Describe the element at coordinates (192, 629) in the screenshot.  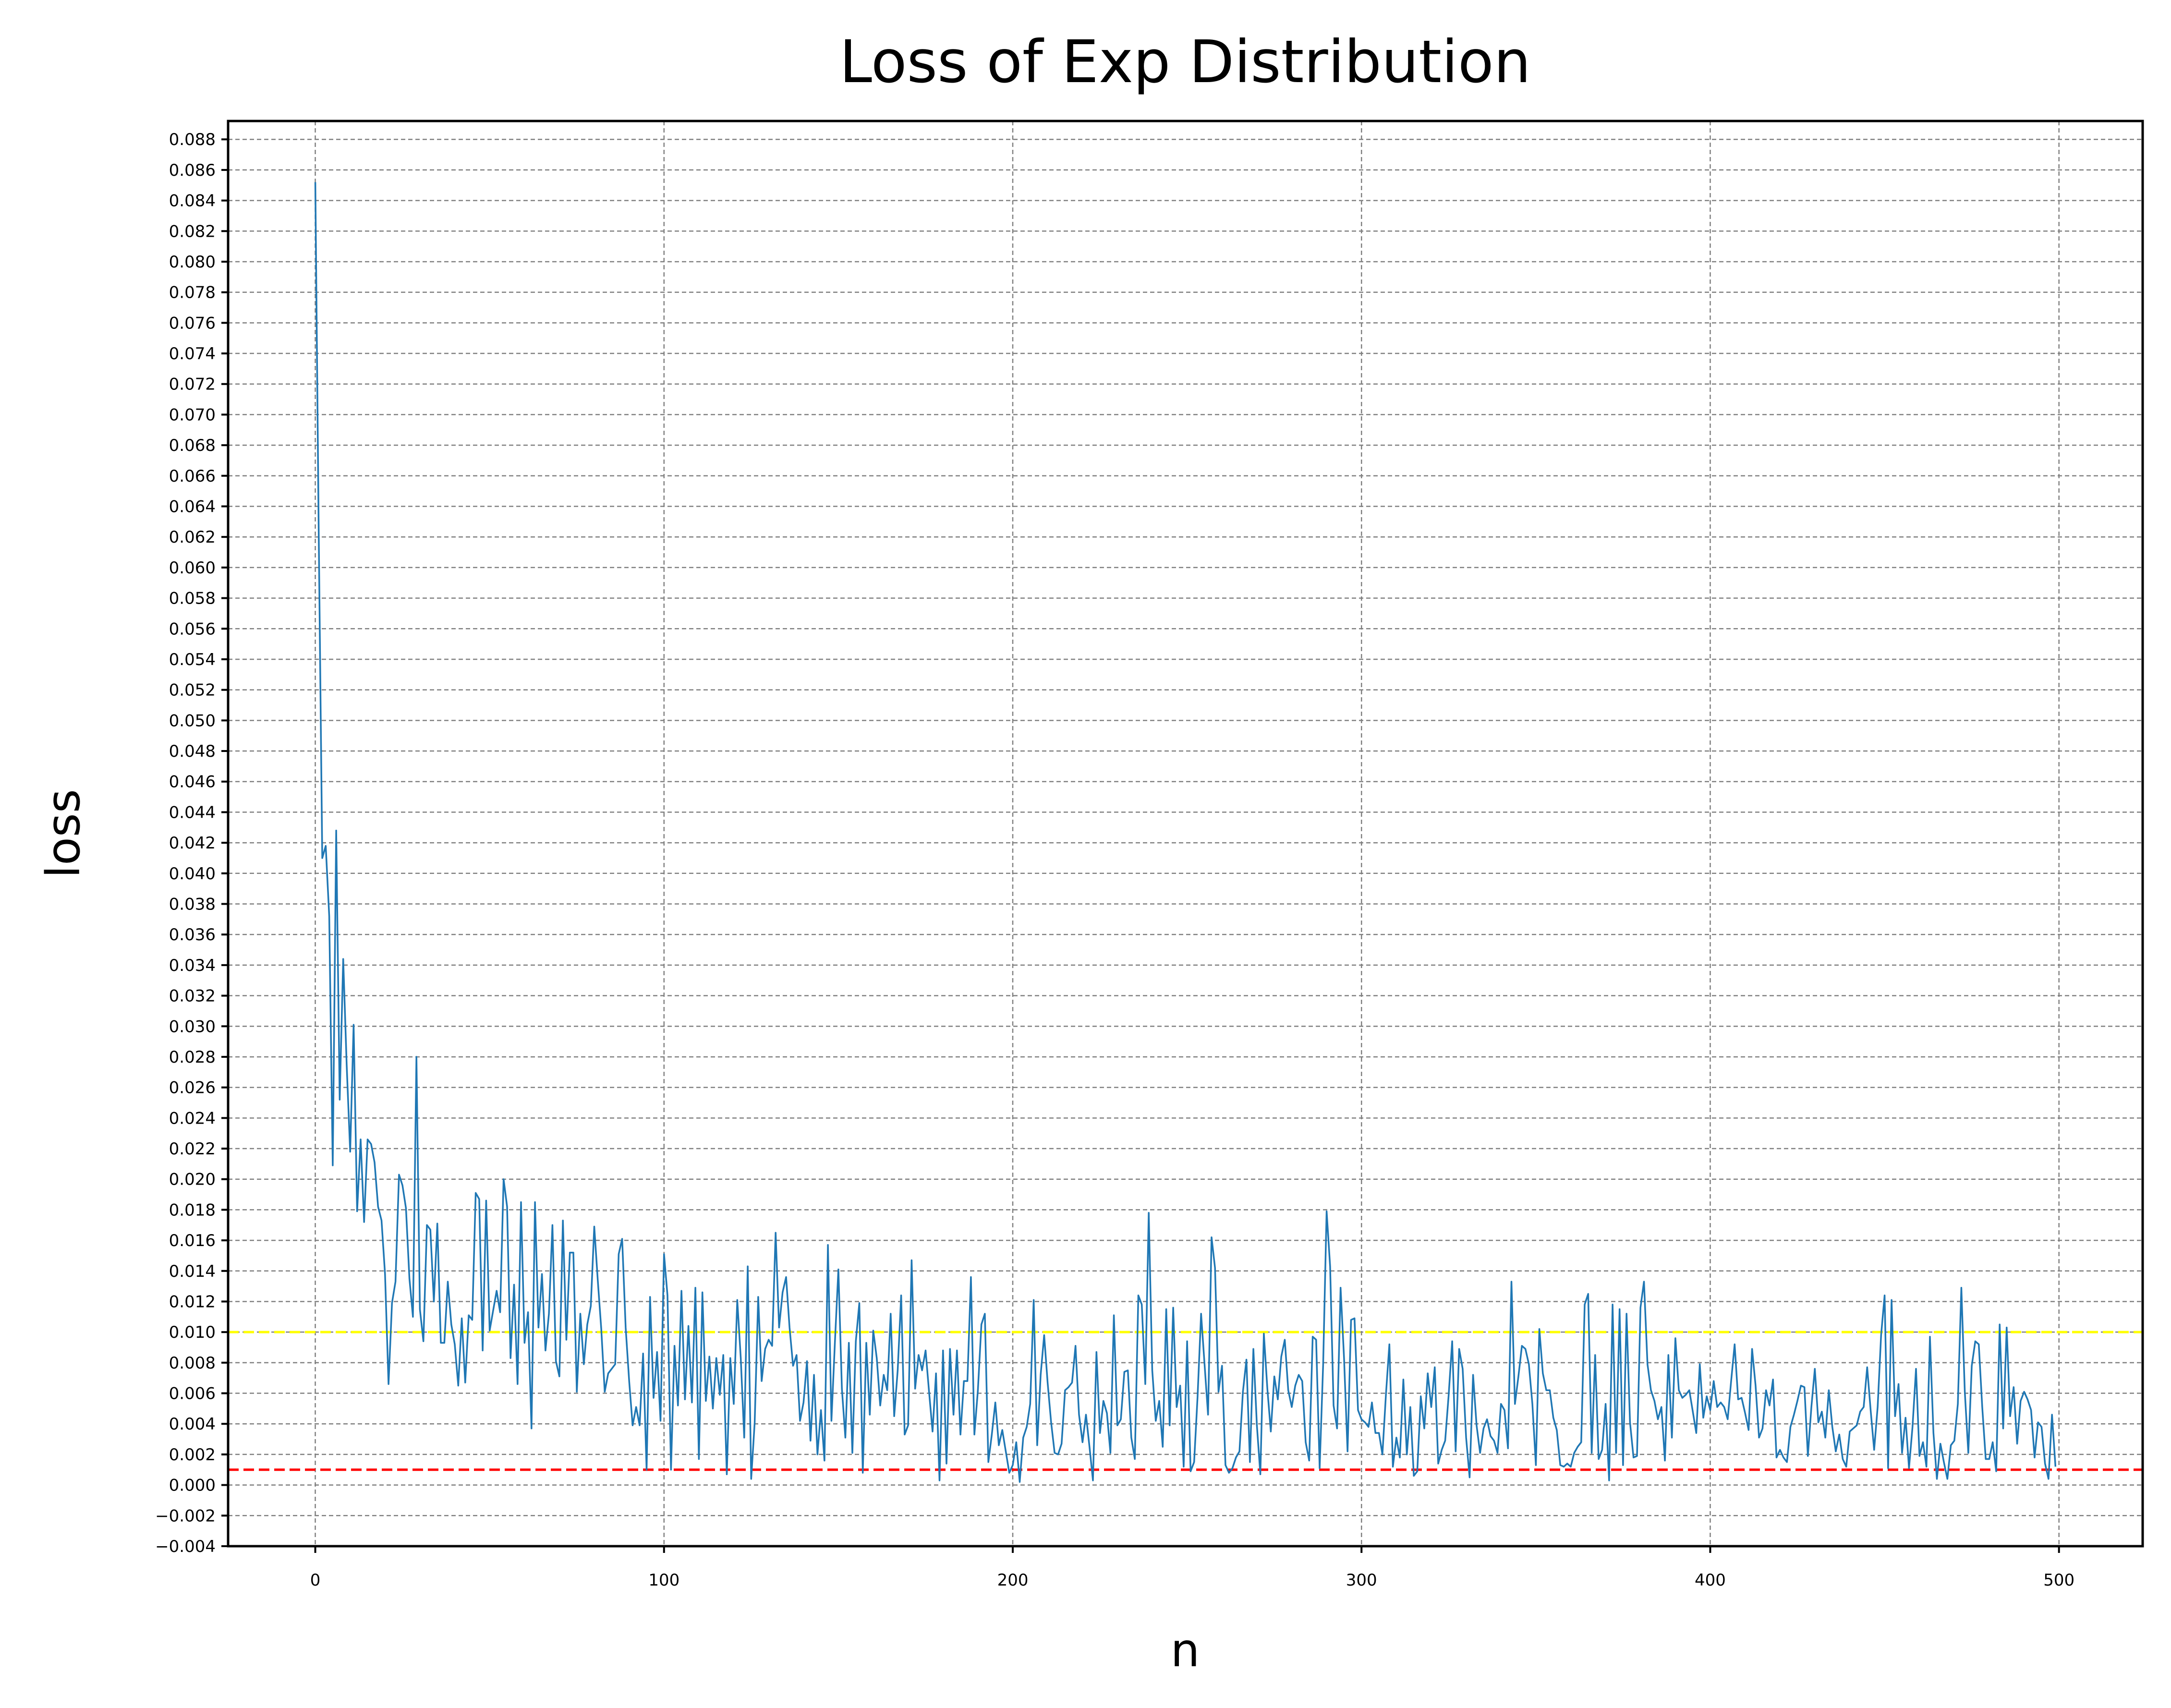
I see `y-tick-label: 0.056` at that location.